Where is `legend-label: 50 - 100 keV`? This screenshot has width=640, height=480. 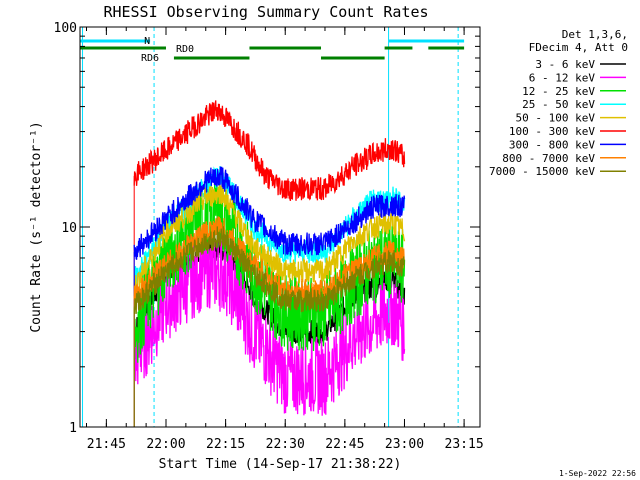 legend-label: 50 - 100 keV is located at coordinates (556, 118).